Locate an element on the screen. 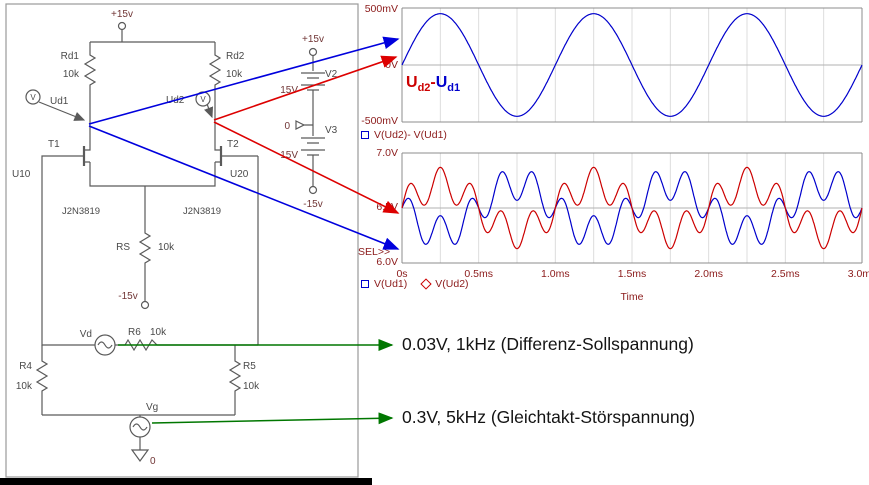 The image size is (869, 485). diff-label-ud2: Ud2- is located at coordinates (421, 84).